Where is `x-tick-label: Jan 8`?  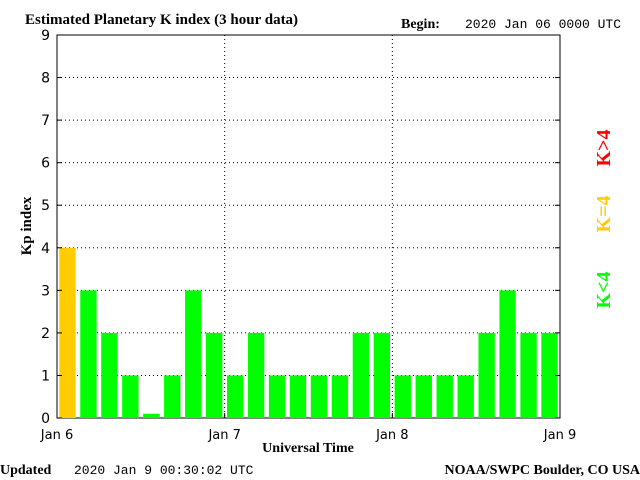
x-tick-label: Jan 8 is located at coordinates (391, 435).